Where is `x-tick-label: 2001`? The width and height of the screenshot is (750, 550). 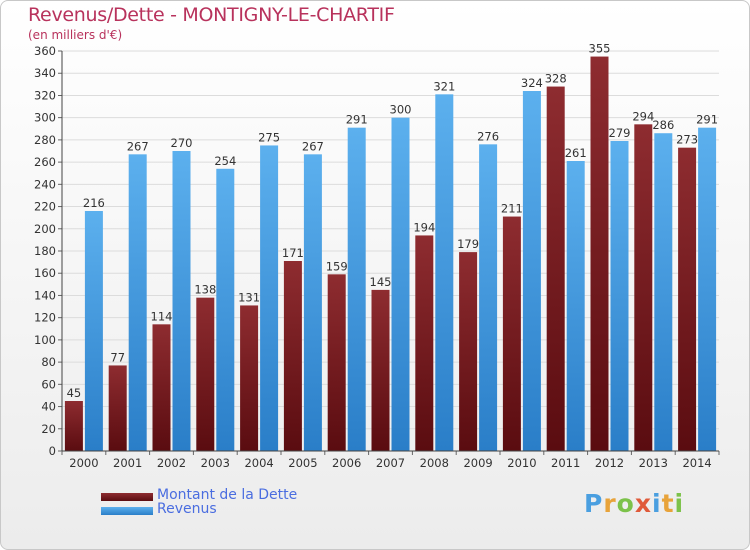 x-tick-label: 2001 is located at coordinates (127, 463).